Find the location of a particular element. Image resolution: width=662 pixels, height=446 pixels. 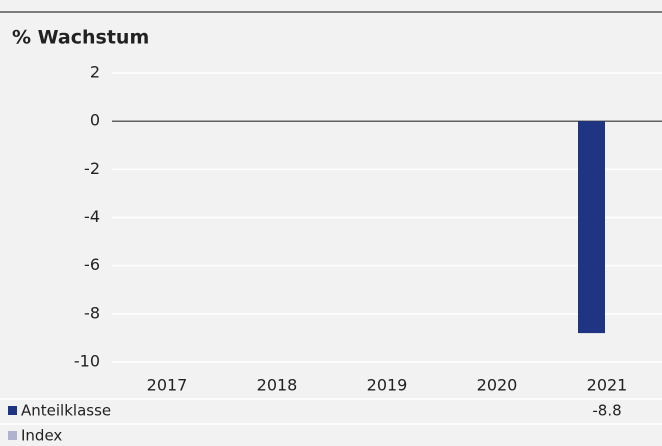

y-tick-label: -2 is located at coordinates (92, 168).